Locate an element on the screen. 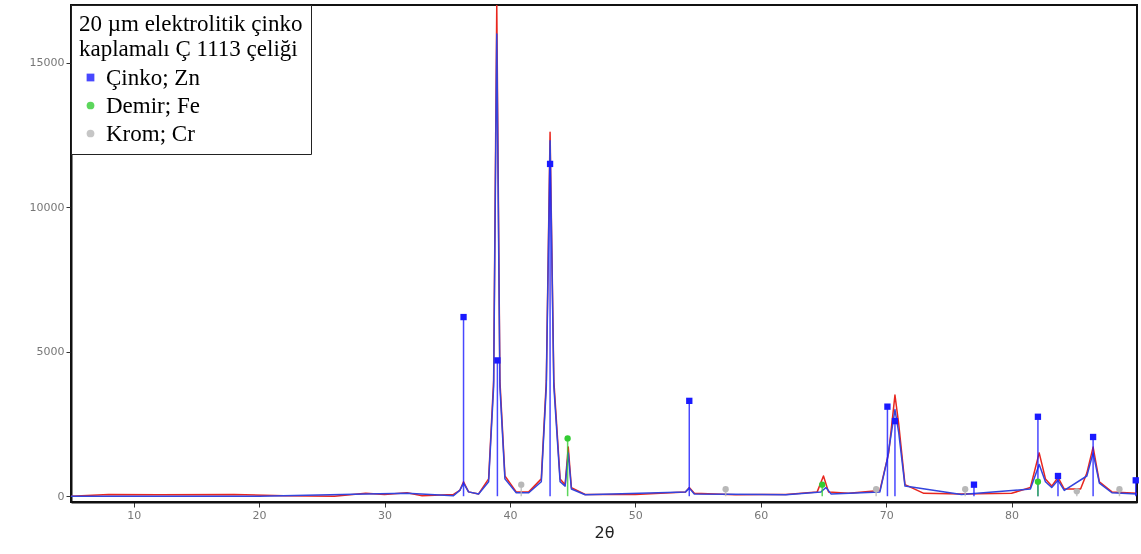 This screenshot has width=1141, height=554. y-tick-label: 5000 is located at coordinates (50, 352).